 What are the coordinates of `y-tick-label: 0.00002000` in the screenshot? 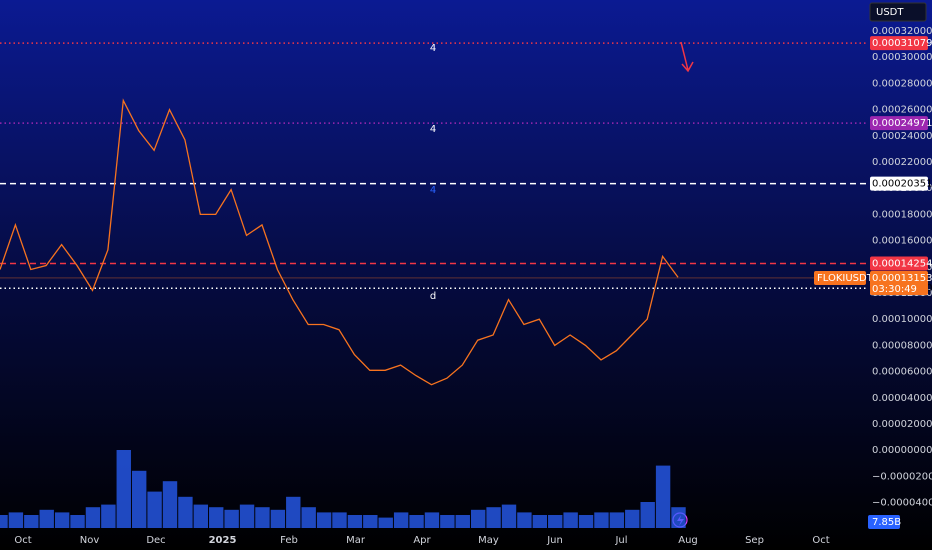 It's located at (902, 424).